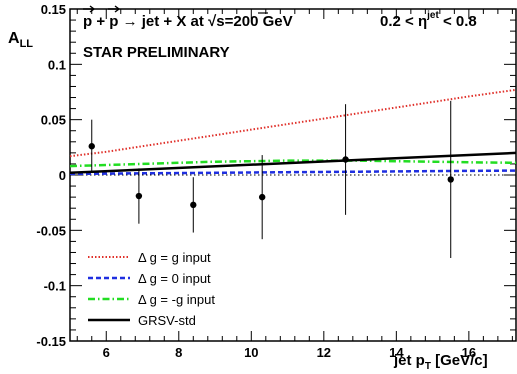 The image size is (517, 374). What do you see at coordinates (53, 120) in the screenshot?
I see `y-tick-label: 0.05` at bounding box center [53, 120].